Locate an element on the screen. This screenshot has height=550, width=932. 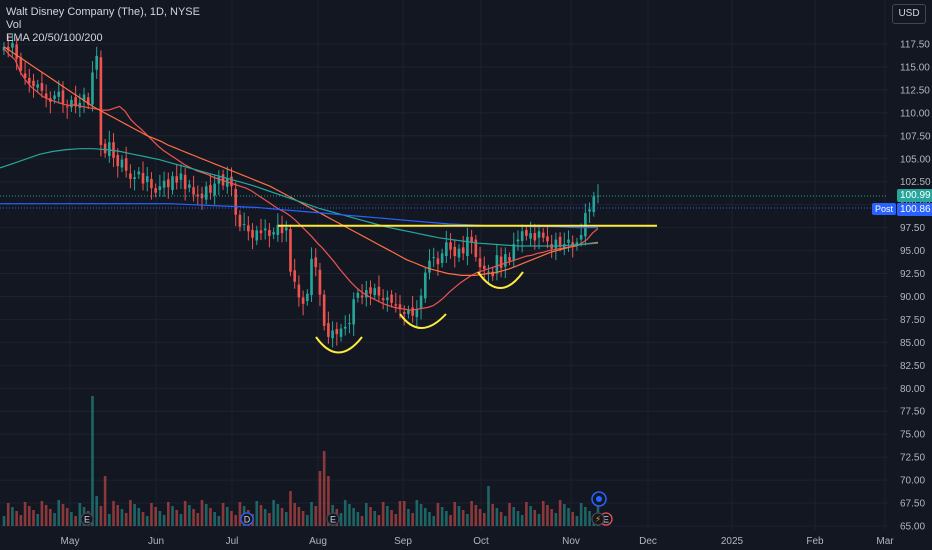
y-tick-label: 102.50 is located at coordinates (915, 182).